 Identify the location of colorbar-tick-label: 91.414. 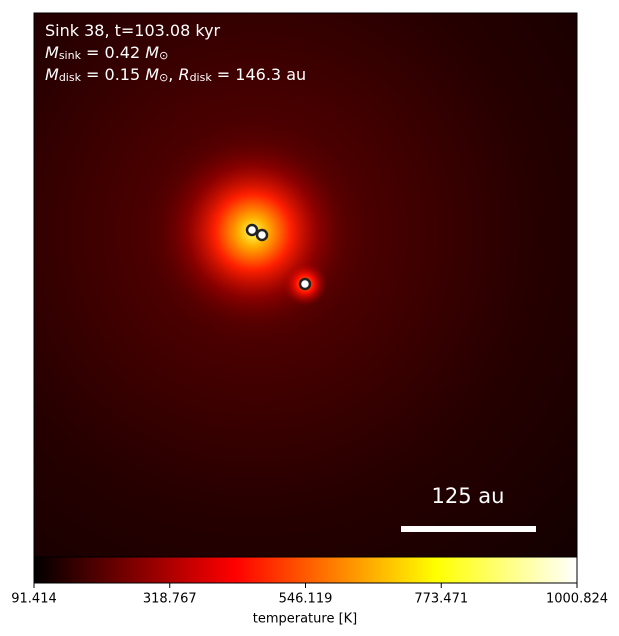
(34, 599).